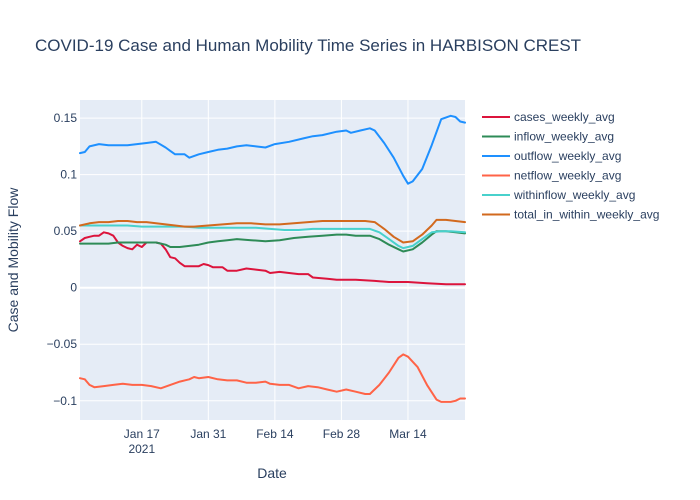 The width and height of the screenshot is (700, 500). What do you see at coordinates (141, 449) in the screenshot?
I see `x-tick-year-label: 2021` at bounding box center [141, 449].